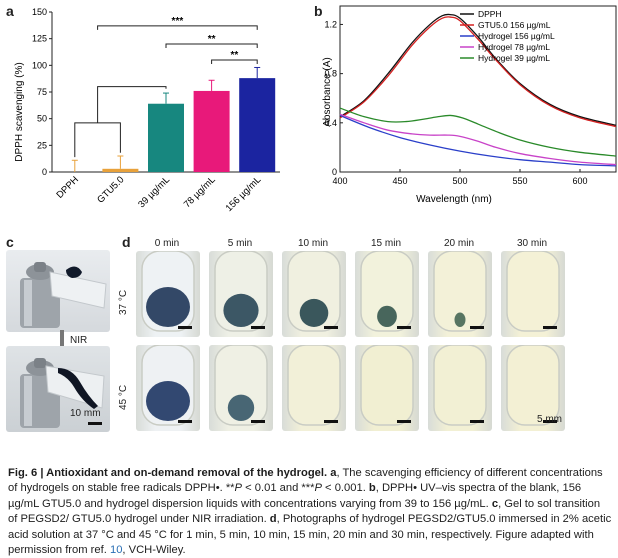 The width and height of the screenshot is (618, 558). I want to click on scale-bar-c, so click(95, 423).